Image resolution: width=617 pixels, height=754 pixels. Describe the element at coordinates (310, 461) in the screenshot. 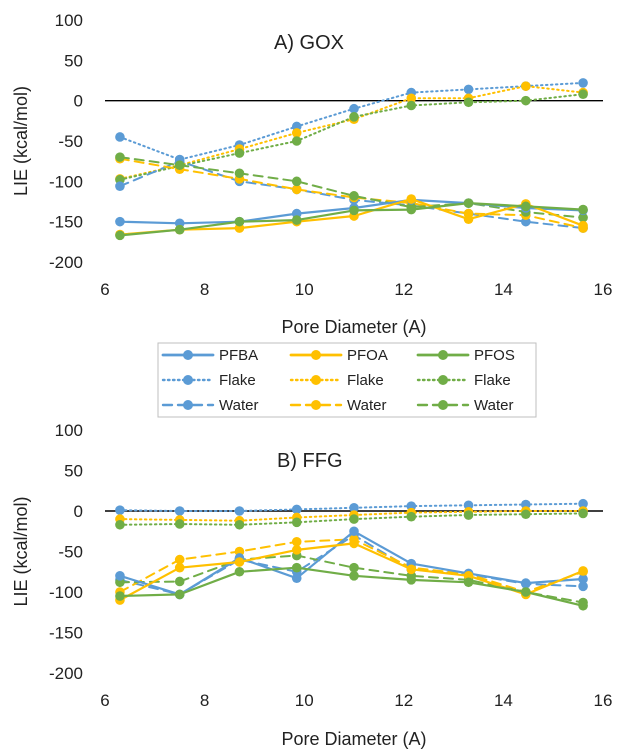

I see `panel-title: B) FFG` at that location.